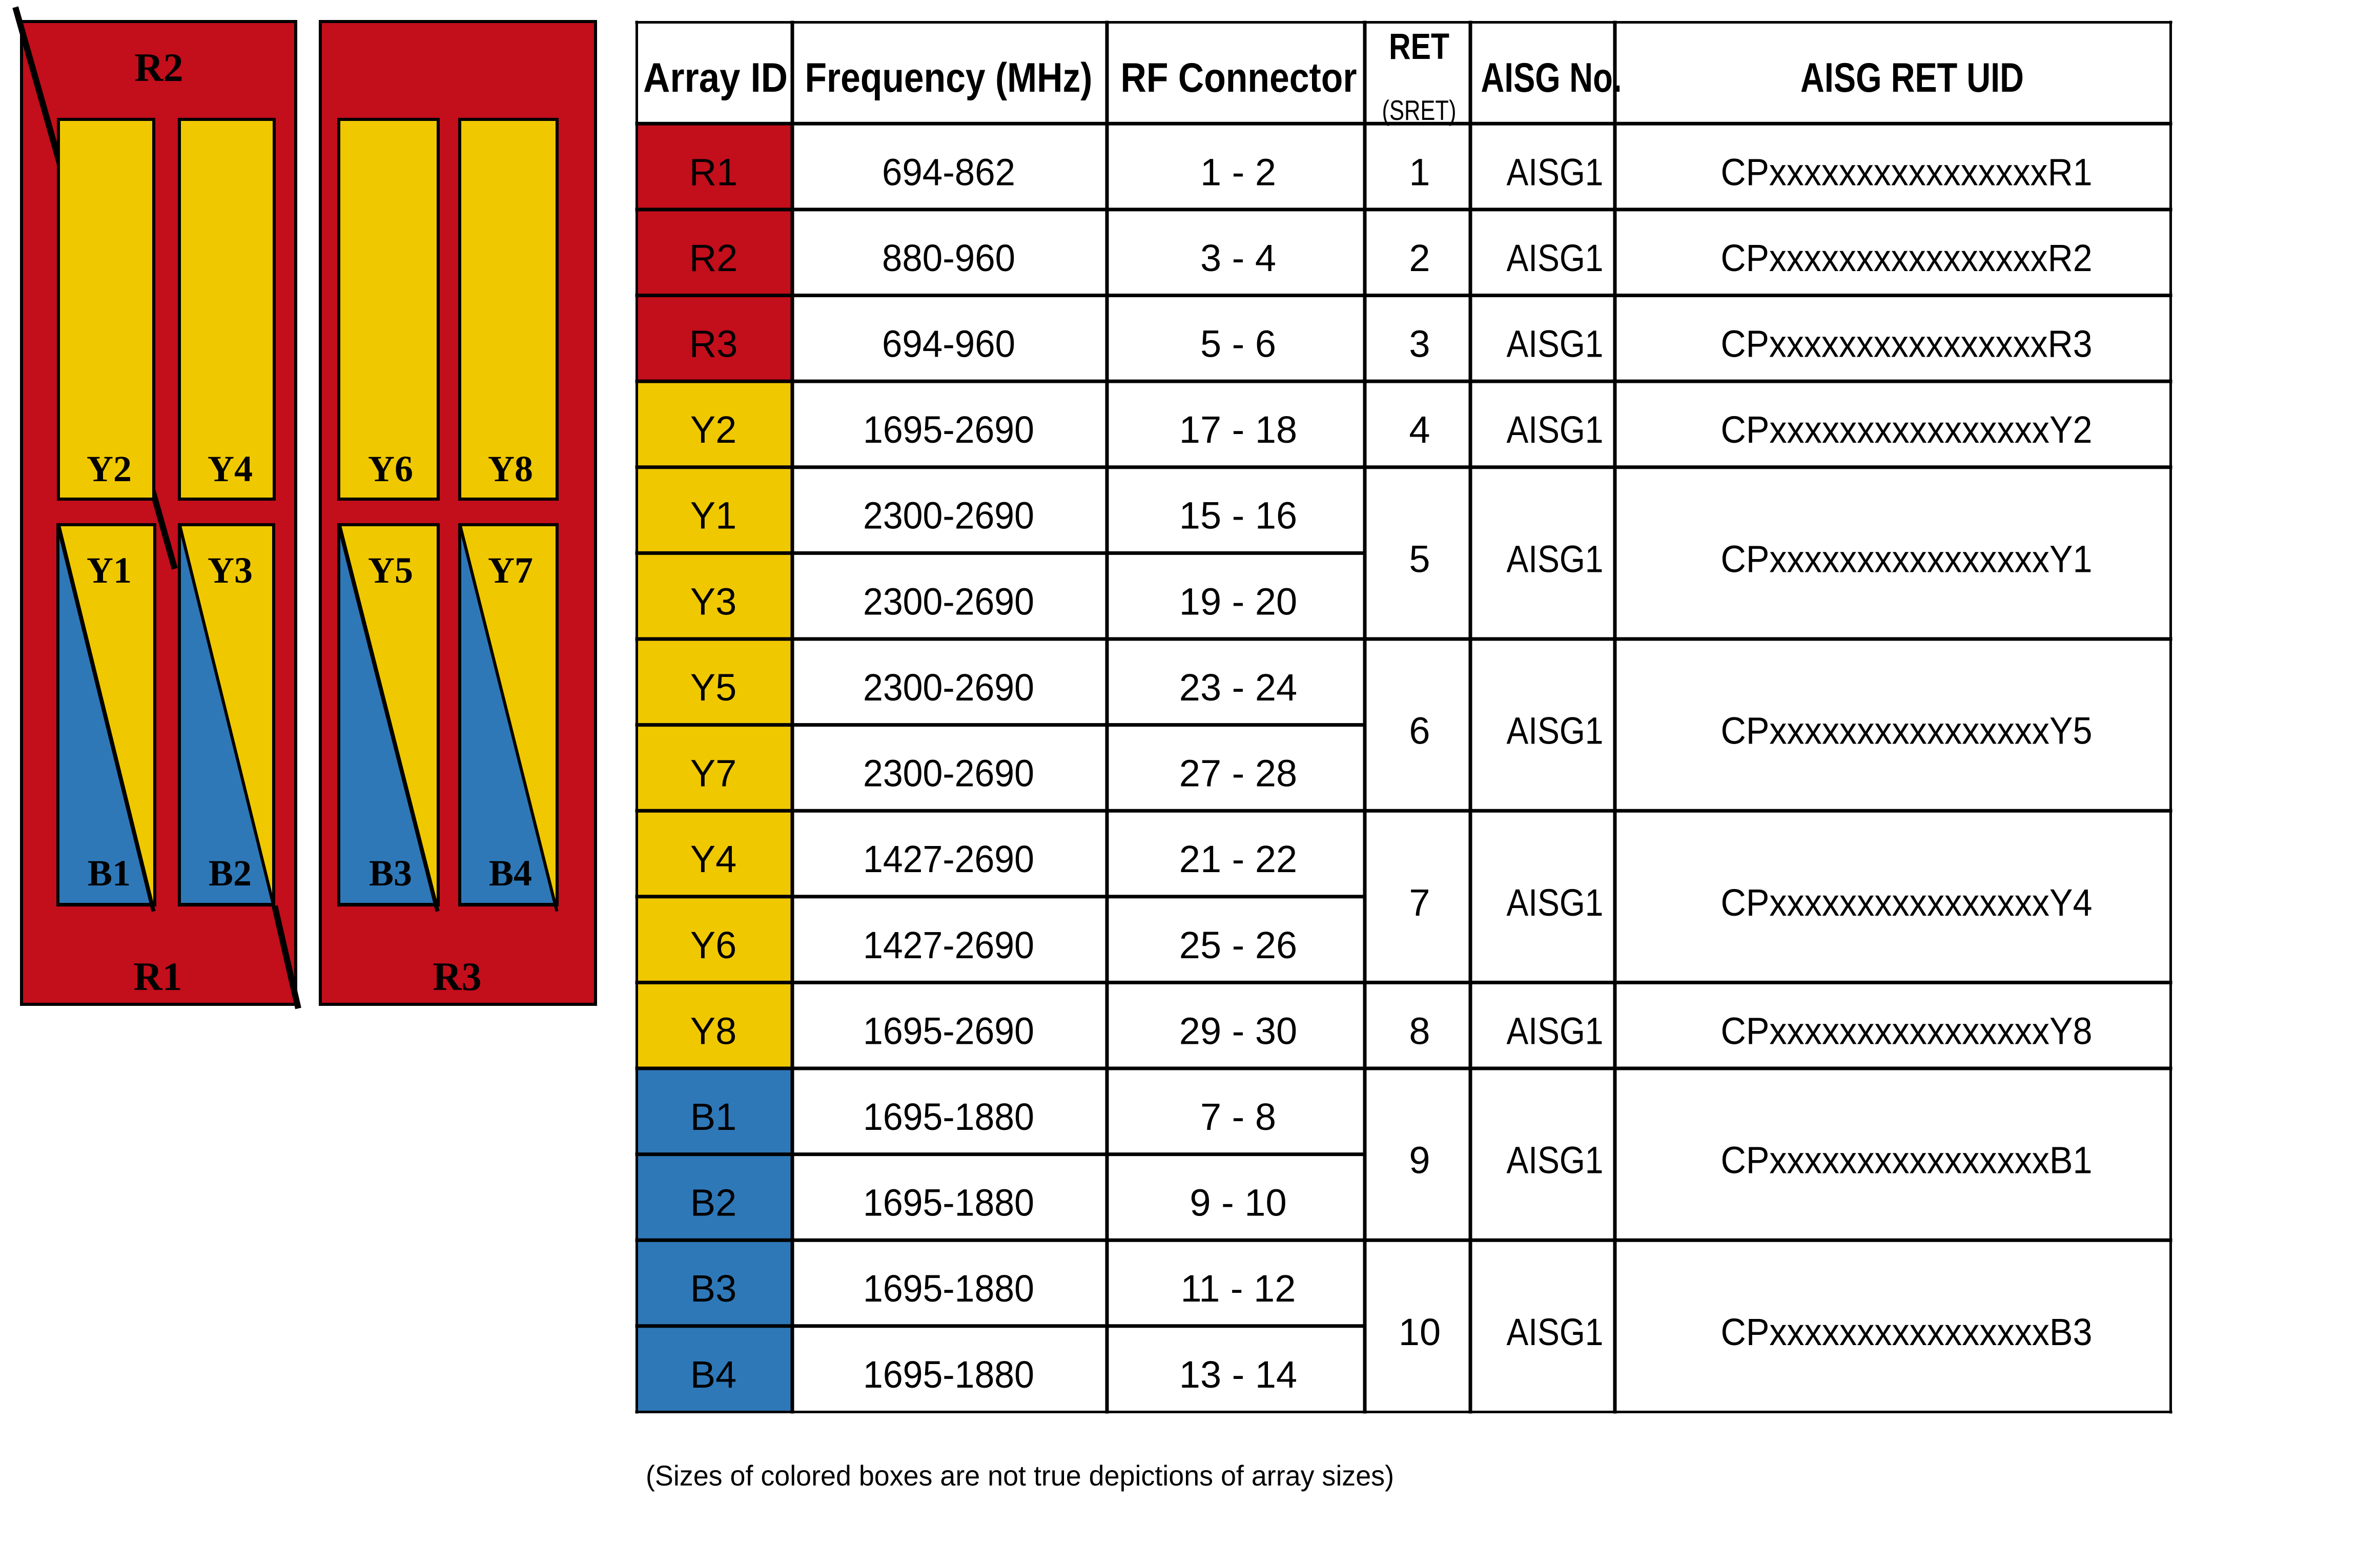  I want to click on svg-text: 4, so click(1419, 429).